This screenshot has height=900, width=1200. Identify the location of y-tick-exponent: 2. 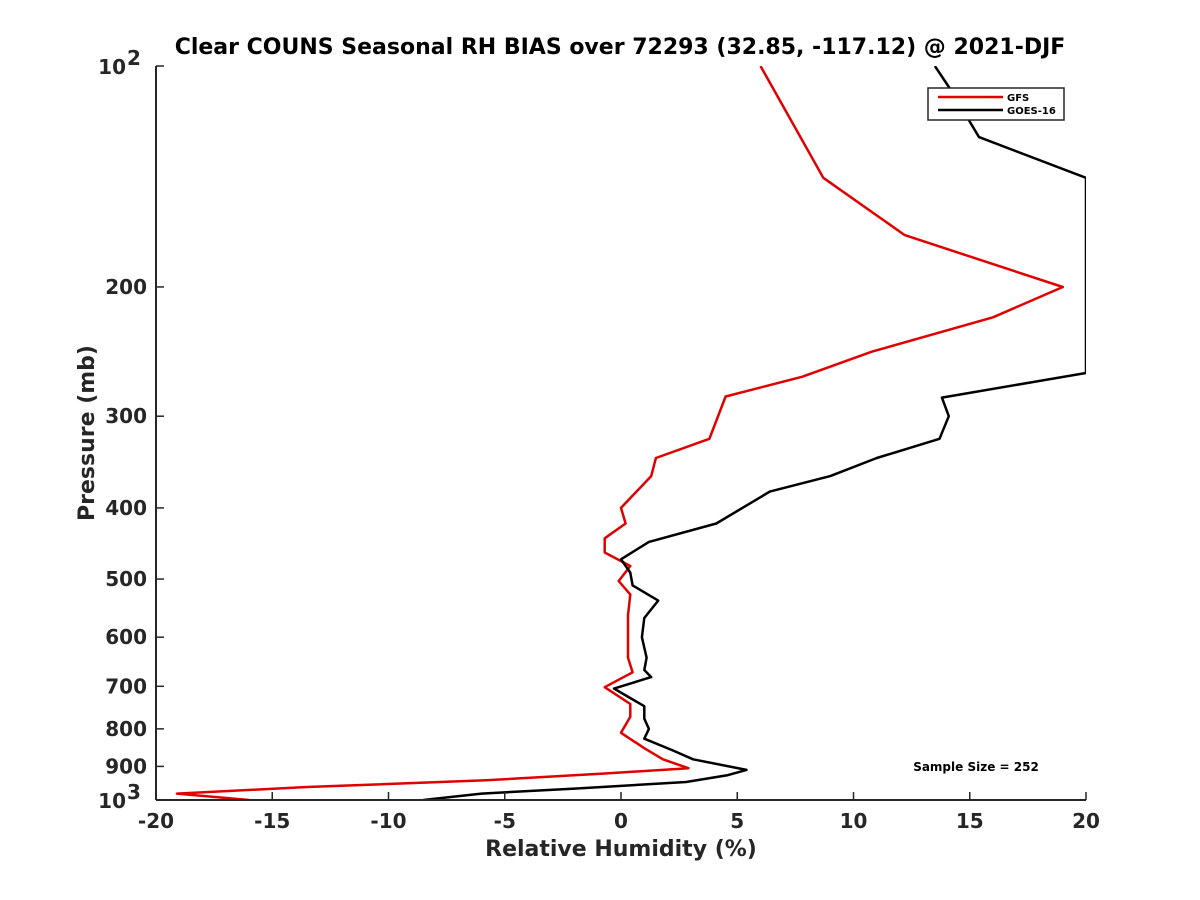
(134, 58).